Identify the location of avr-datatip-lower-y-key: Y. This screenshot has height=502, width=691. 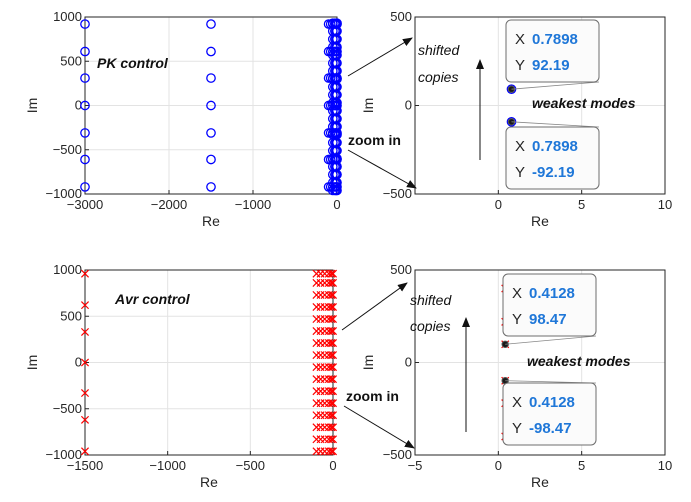
(517, 428).